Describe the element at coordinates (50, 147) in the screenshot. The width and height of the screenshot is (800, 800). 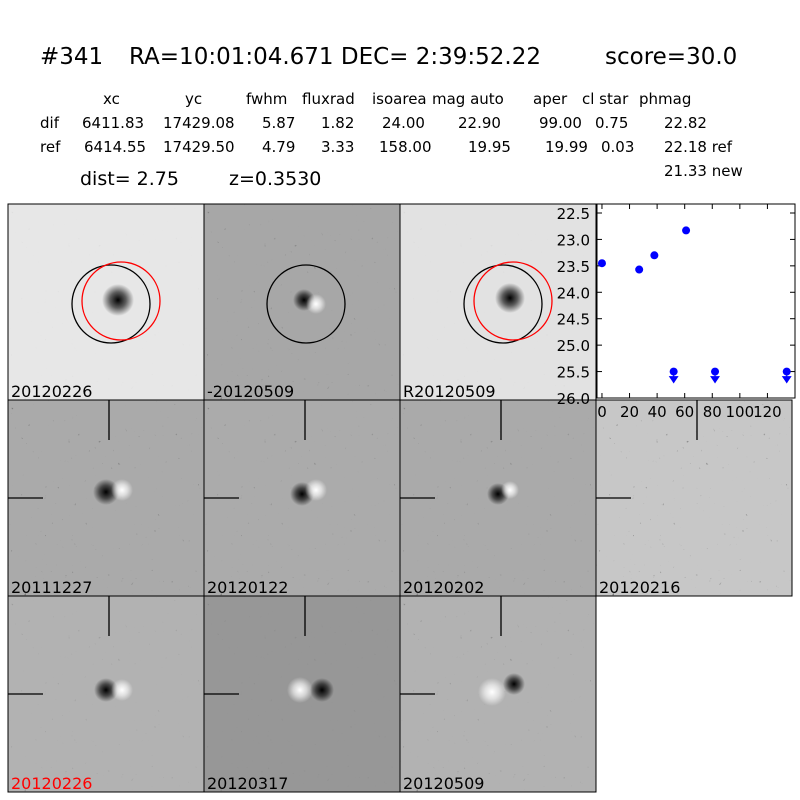
I see `row-label: ref` at that location.